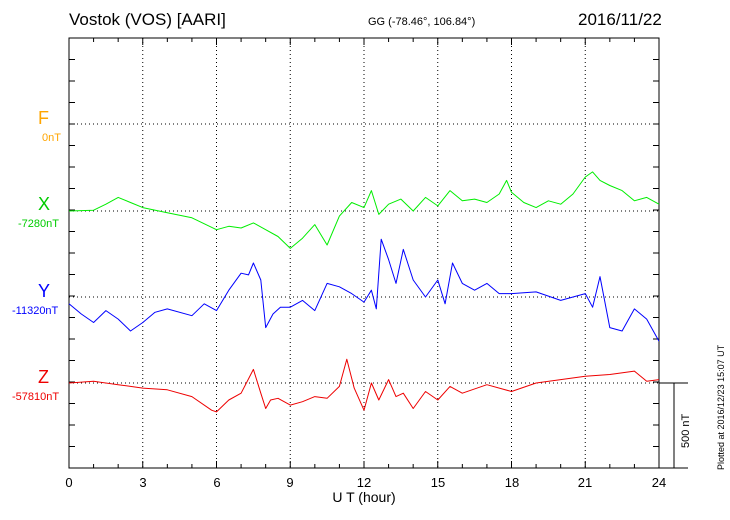 Image resolution: width=730 pixels, height=520 pixels. What do you see at coordinates (620, 19) in the screenshot?
I see `date-label: 2016/11/22` at bounding box center [620, 19].